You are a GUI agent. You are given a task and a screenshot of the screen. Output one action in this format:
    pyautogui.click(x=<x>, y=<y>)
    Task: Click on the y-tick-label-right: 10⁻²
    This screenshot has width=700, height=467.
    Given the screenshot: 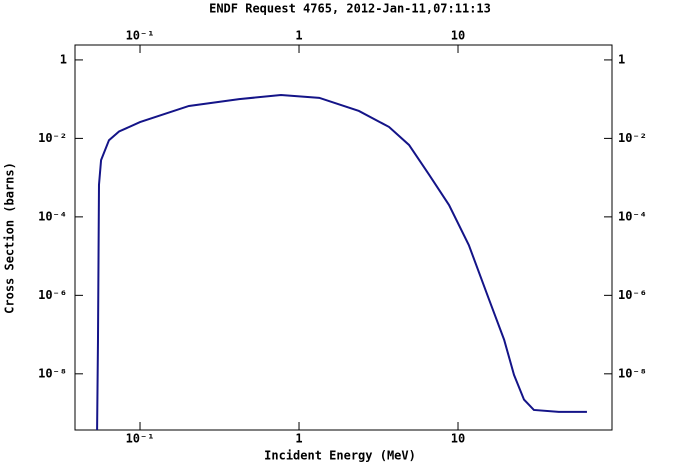 What is the action you would take?
    pyautogui.click(x=632, y=138)
    